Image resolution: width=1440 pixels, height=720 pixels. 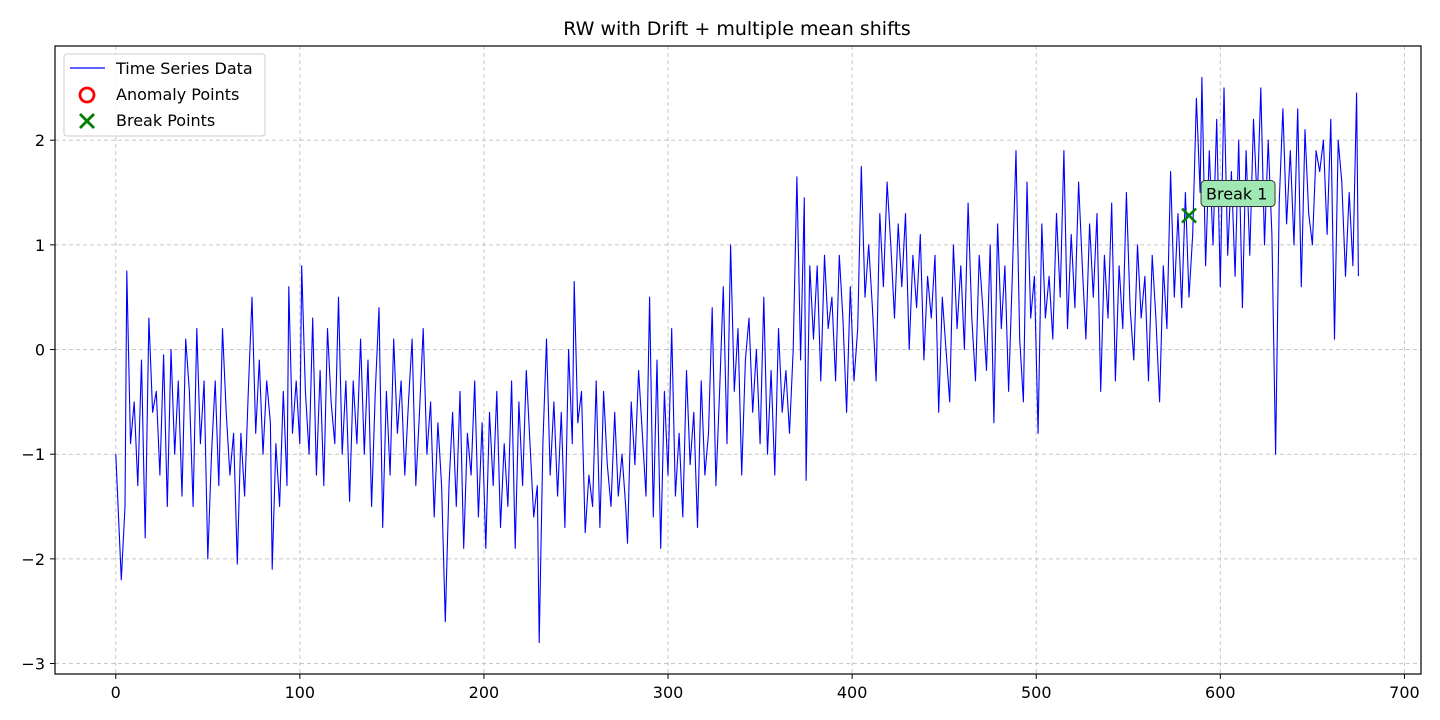 I want to click on y-tick-label: 1, so click(x=40, y=245).